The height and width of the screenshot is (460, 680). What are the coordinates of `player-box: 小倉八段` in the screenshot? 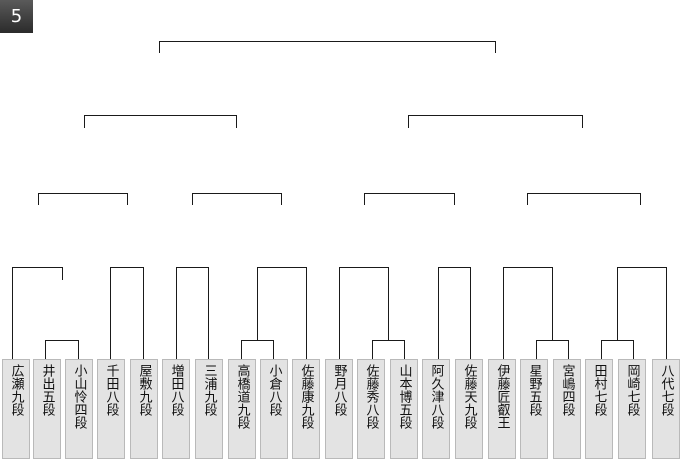 It's located at (274, 409).